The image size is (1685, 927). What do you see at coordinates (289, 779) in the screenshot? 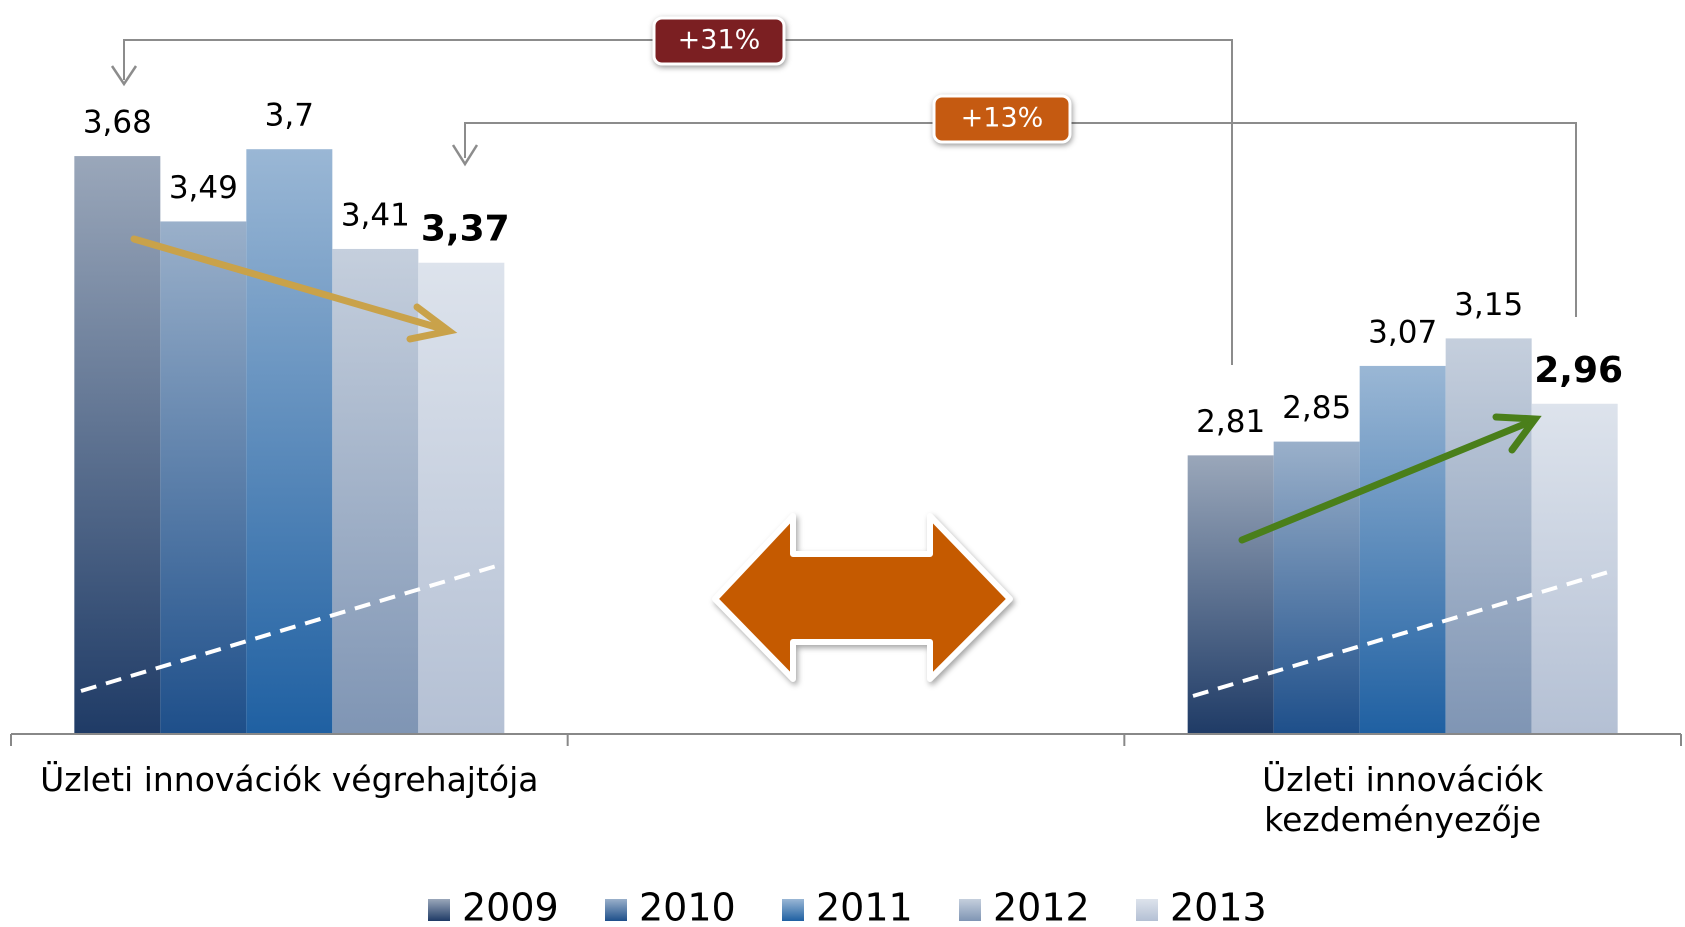
I see `x-tick-label: Üzleti innovációk végrehajtója` at bounding box center [289, 779].